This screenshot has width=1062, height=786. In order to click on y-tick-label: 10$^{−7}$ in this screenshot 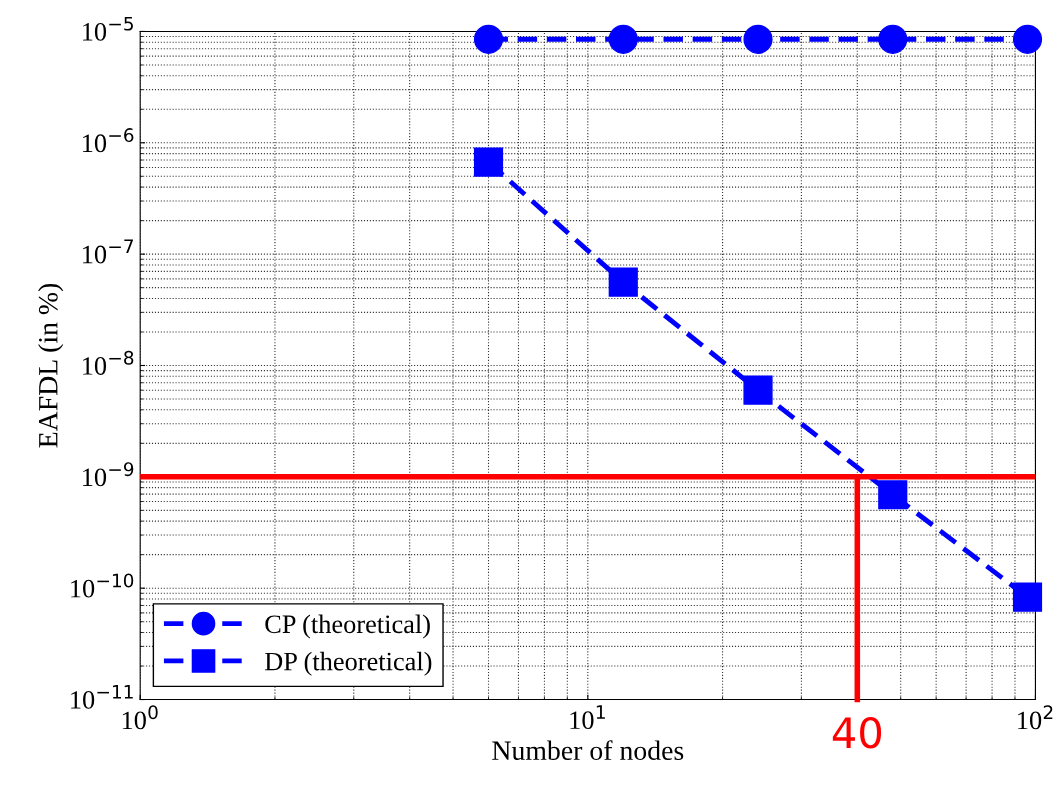, I will do `click(108, 251)`.